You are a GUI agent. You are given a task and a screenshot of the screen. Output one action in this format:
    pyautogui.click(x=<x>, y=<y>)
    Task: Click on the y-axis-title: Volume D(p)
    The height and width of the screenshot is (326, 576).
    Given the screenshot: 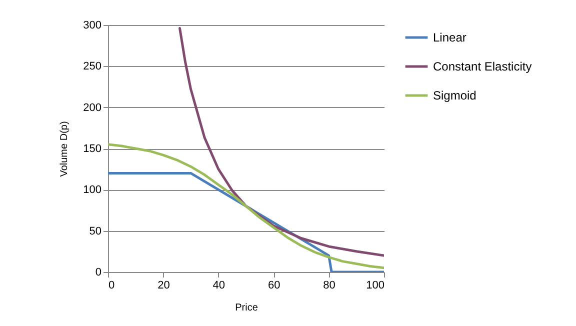 What is the action you would take?
    pyautogui.click(x=64, y=149)
    